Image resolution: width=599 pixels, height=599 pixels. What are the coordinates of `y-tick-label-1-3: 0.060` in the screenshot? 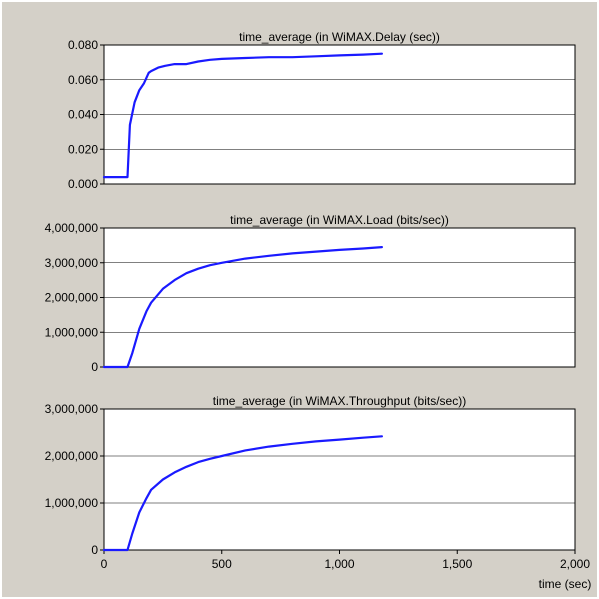 It's located at (83, 80).